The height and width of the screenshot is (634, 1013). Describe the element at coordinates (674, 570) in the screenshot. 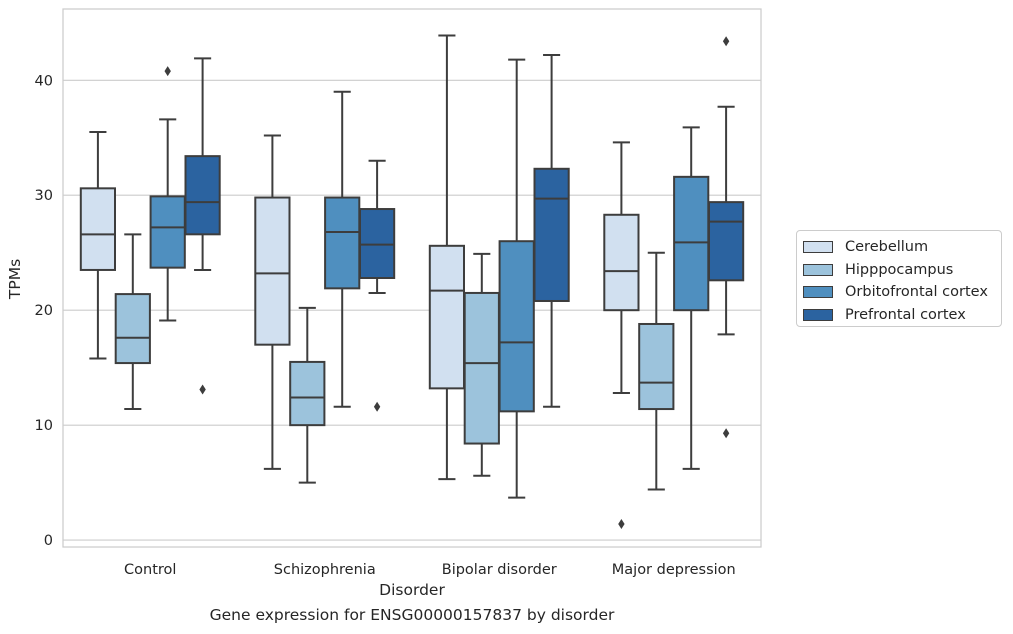

I see `x-tick-label-3: Major depression` at that location.